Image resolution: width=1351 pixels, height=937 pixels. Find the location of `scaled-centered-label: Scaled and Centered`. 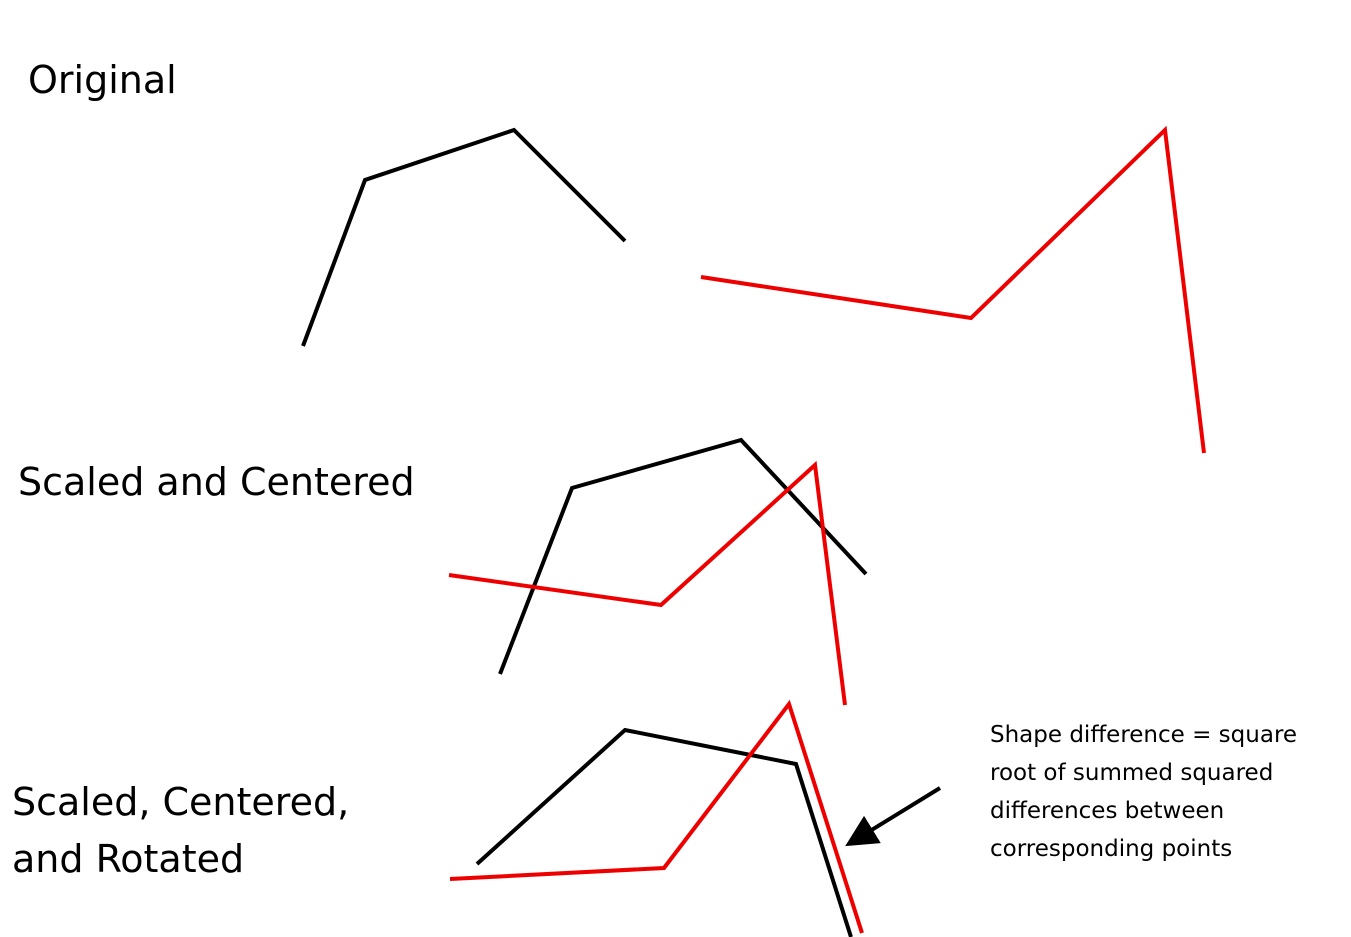

scaled-centered-label: Scaled and Centered is located at coordinates (216, 482).